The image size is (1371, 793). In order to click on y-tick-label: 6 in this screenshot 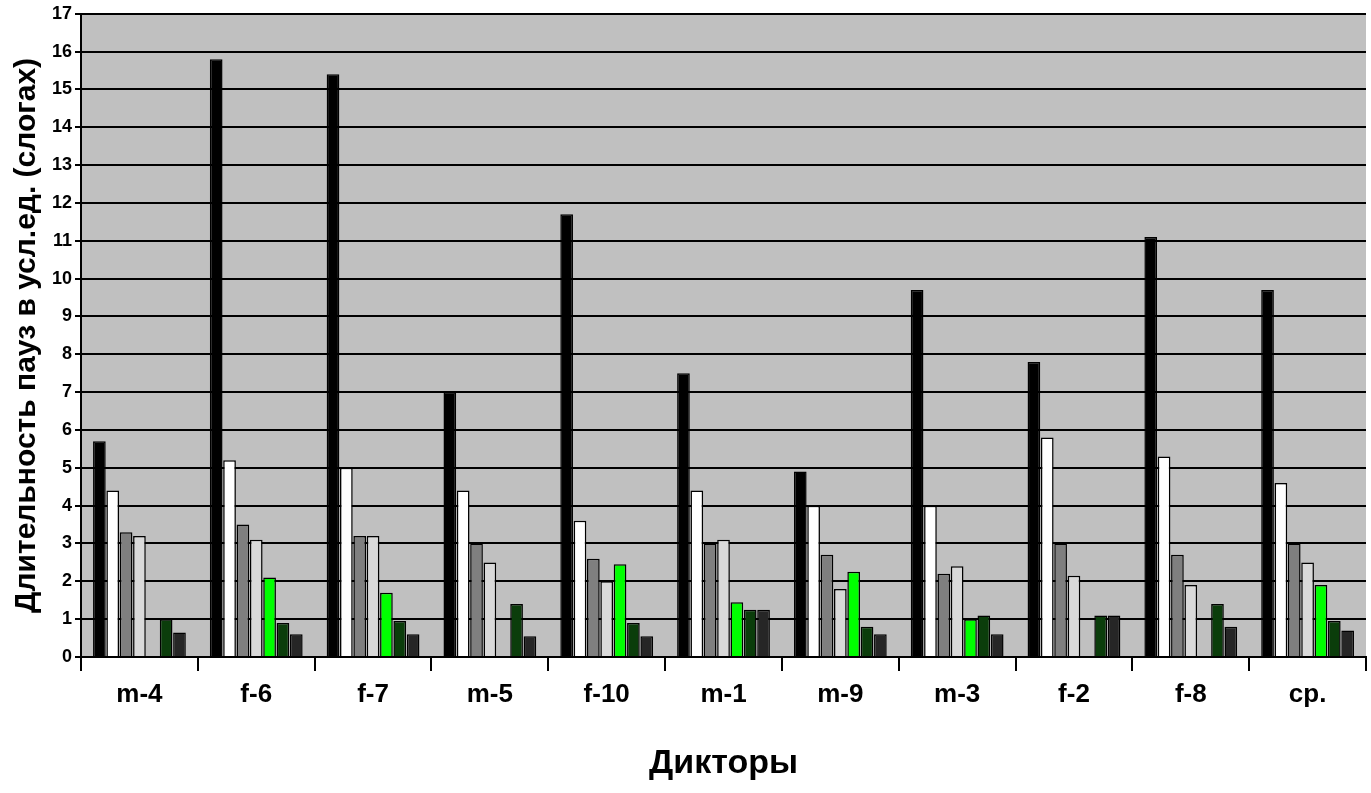, I will do `click(67, 428)`.